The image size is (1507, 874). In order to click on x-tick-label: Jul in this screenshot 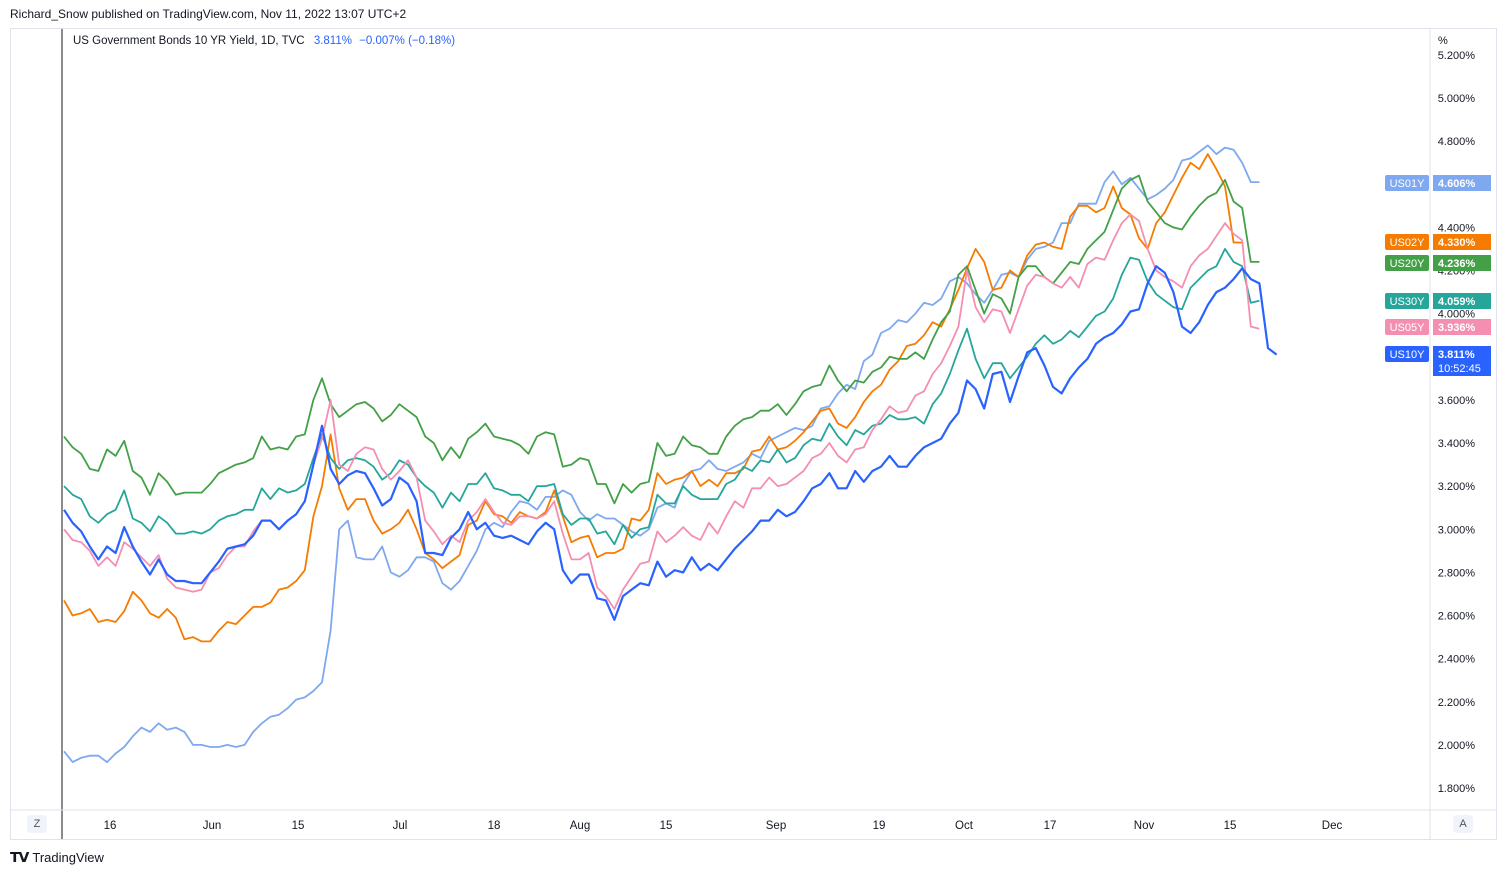, I will do `click(400, 826)`.